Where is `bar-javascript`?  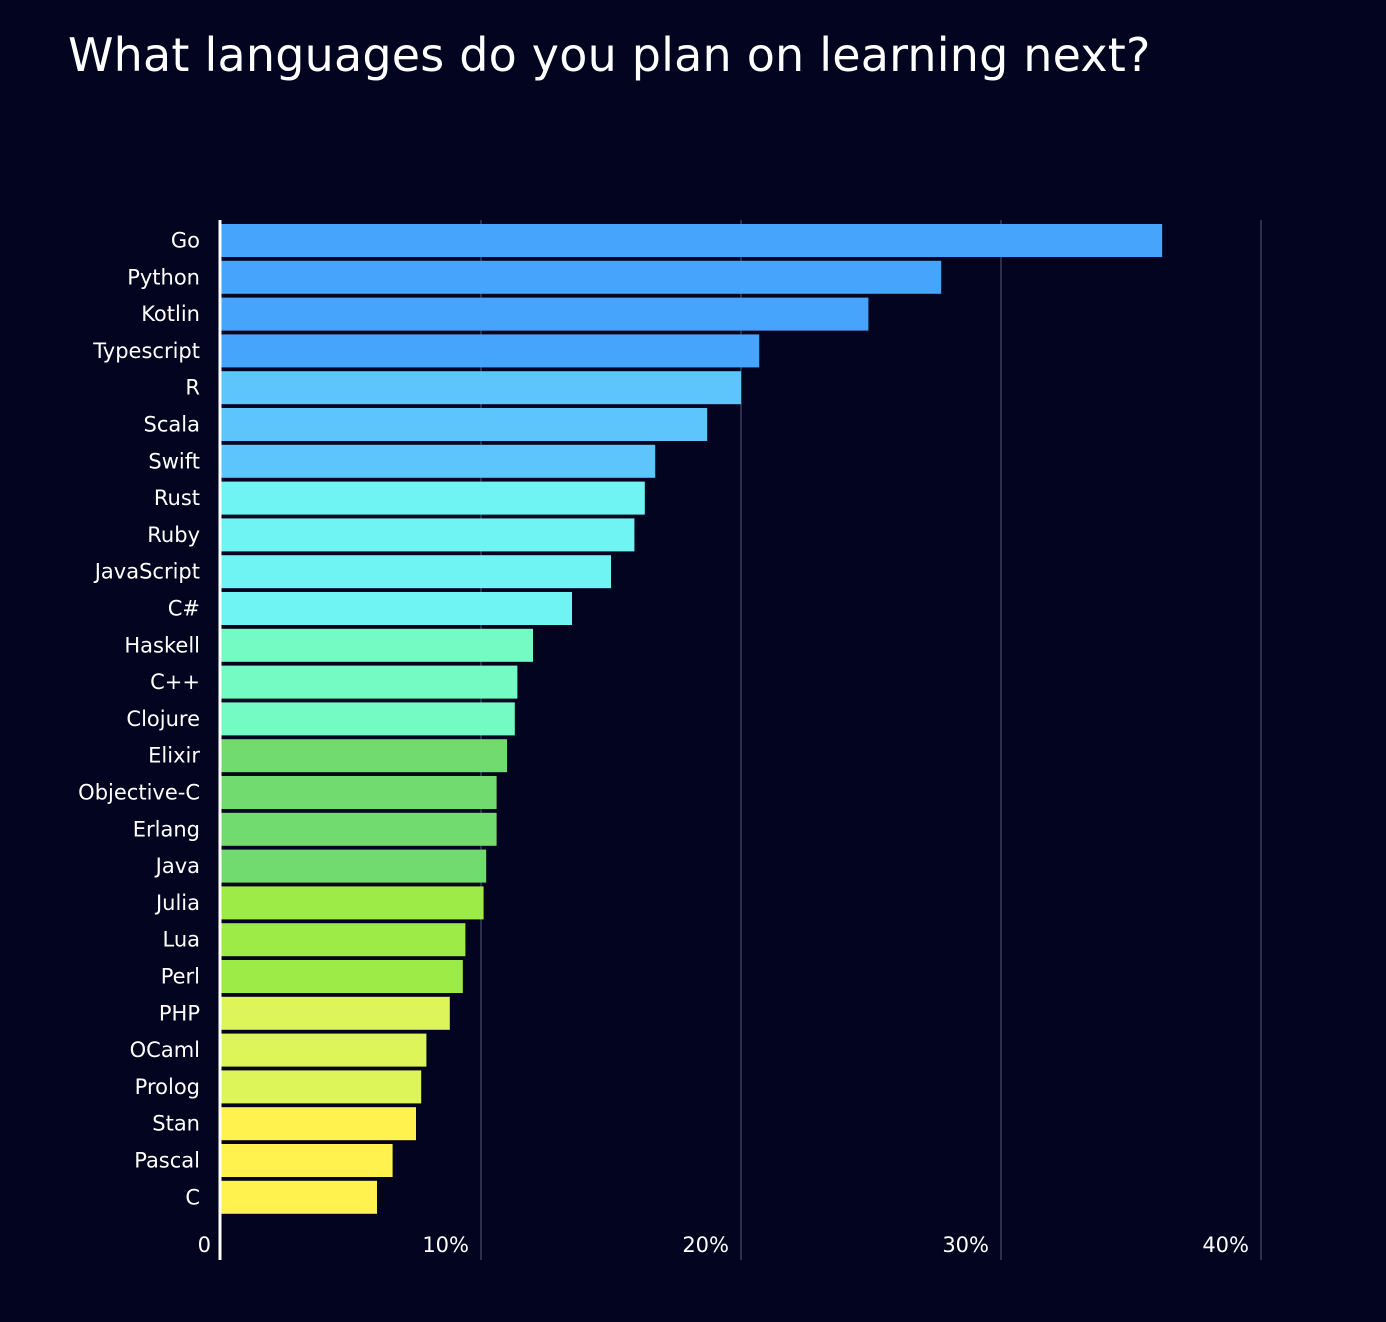
bar-javascript is located at coordinates (416, 572).